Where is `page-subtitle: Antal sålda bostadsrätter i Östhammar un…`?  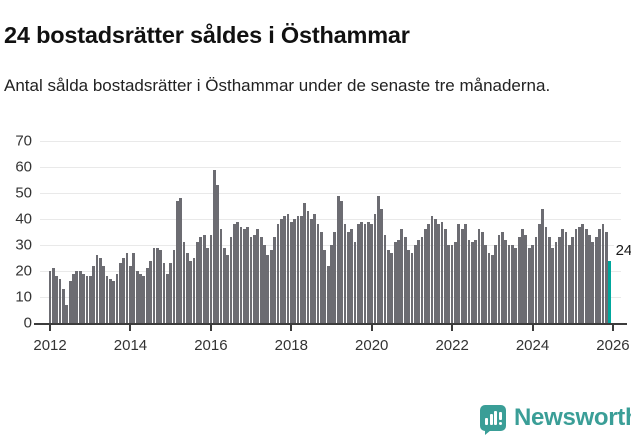 page-subtitle: Antal sålda bostadsrätter i Östhammar un… is located at coordinates (277, 85).